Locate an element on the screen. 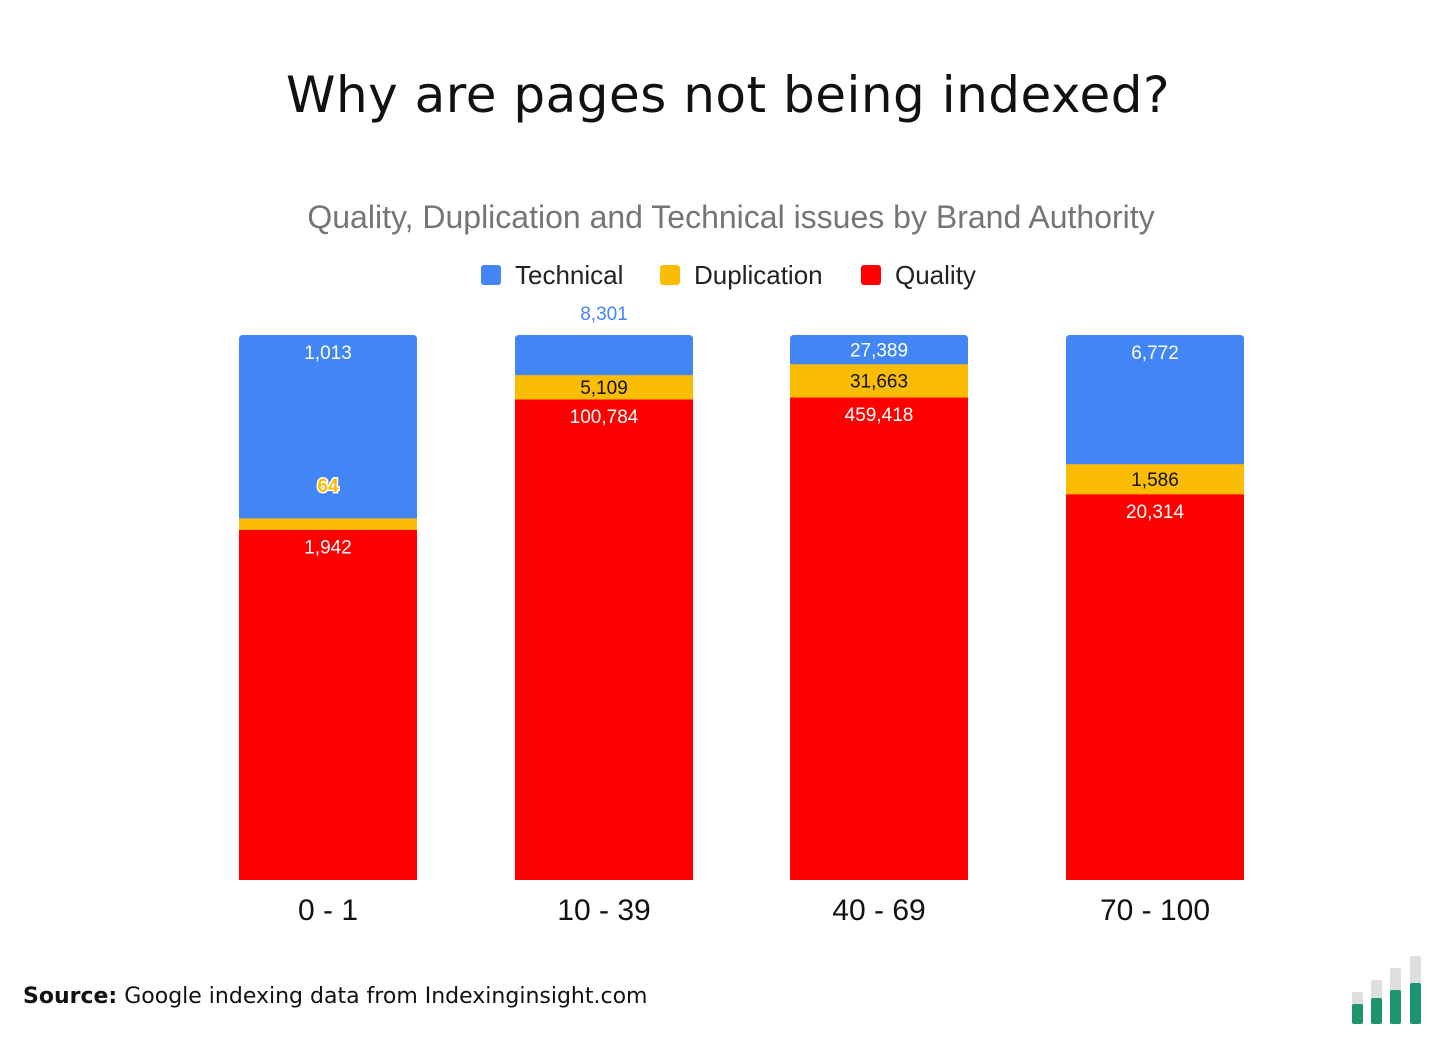 The image size is (1456, 1048). data-label-quality-10-39: 100,784 is located at coordinates (604, 417).